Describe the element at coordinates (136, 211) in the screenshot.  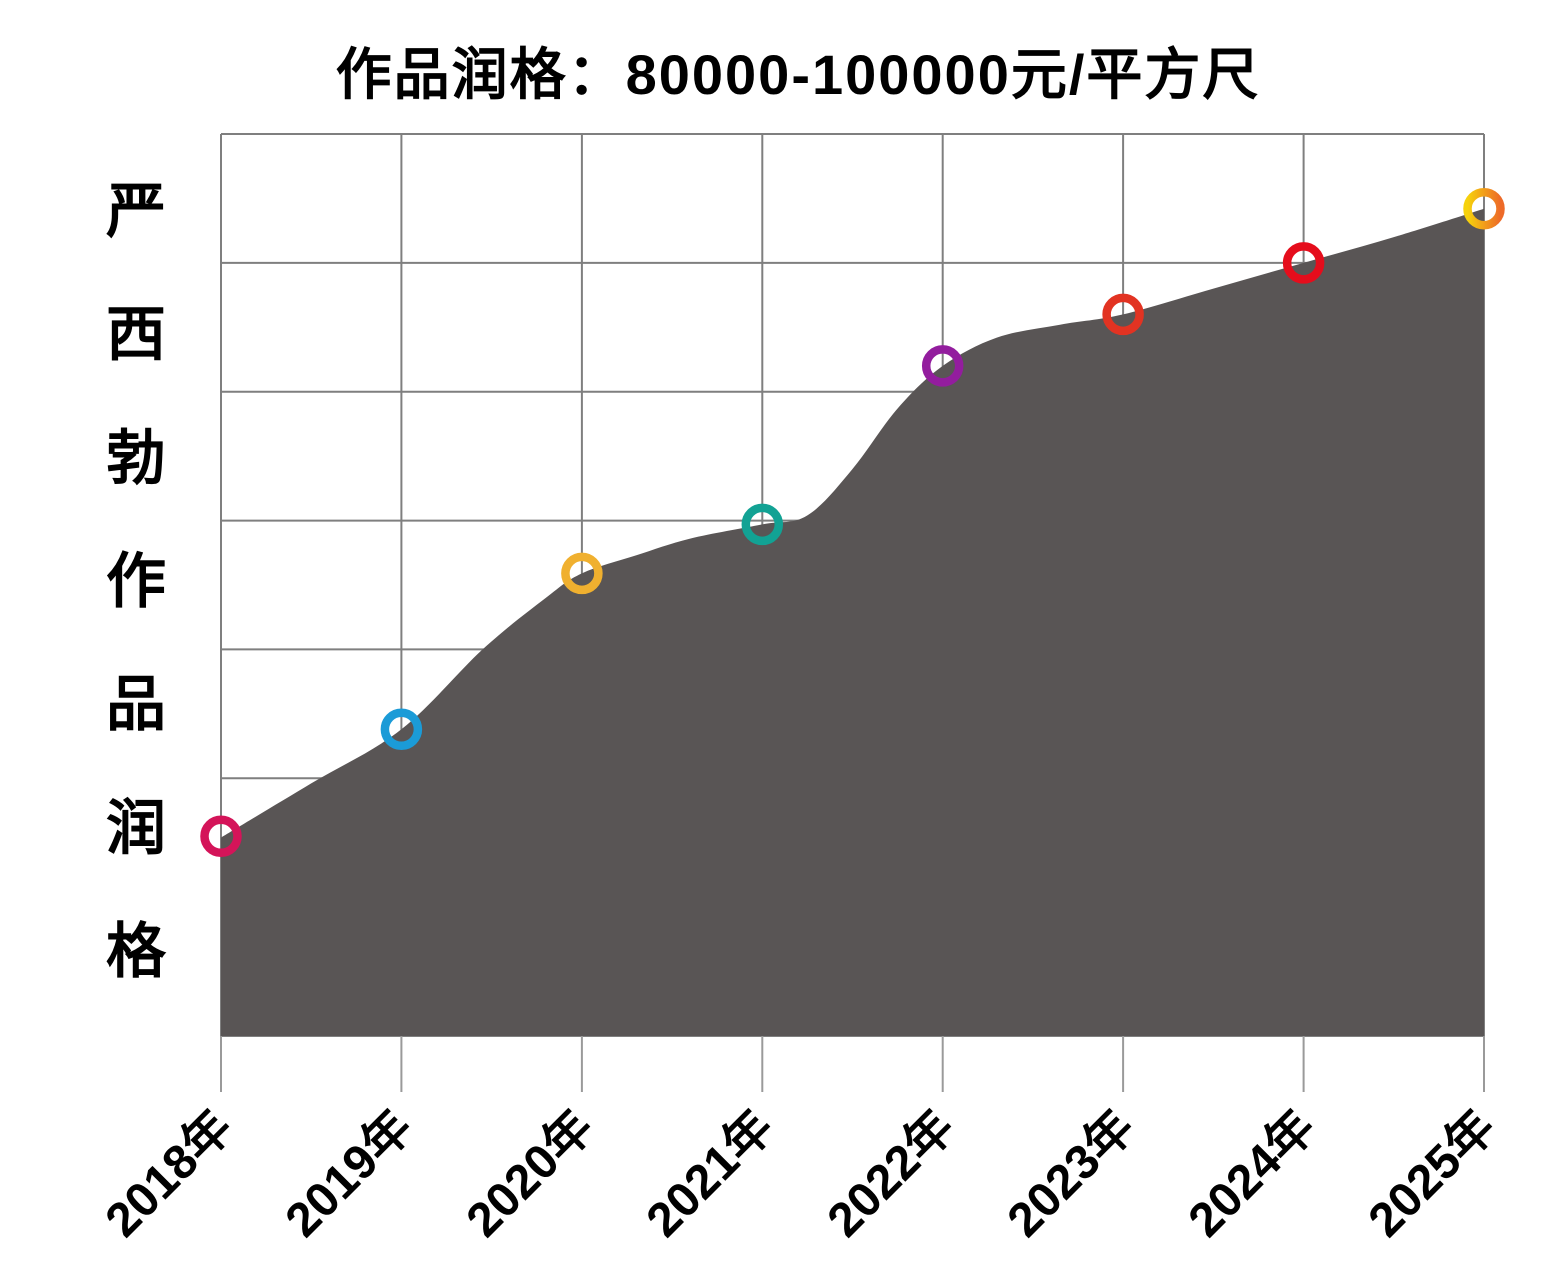
I see `y-axis-label-char: 严` at that location.